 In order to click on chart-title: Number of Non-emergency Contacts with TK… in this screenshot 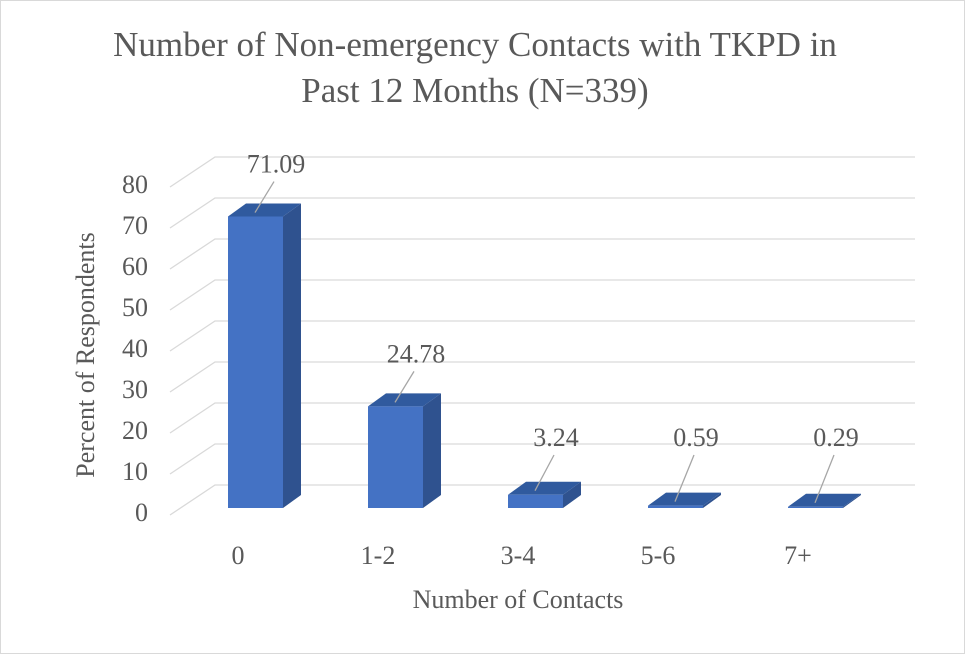, I will do `click(475, 67)`.